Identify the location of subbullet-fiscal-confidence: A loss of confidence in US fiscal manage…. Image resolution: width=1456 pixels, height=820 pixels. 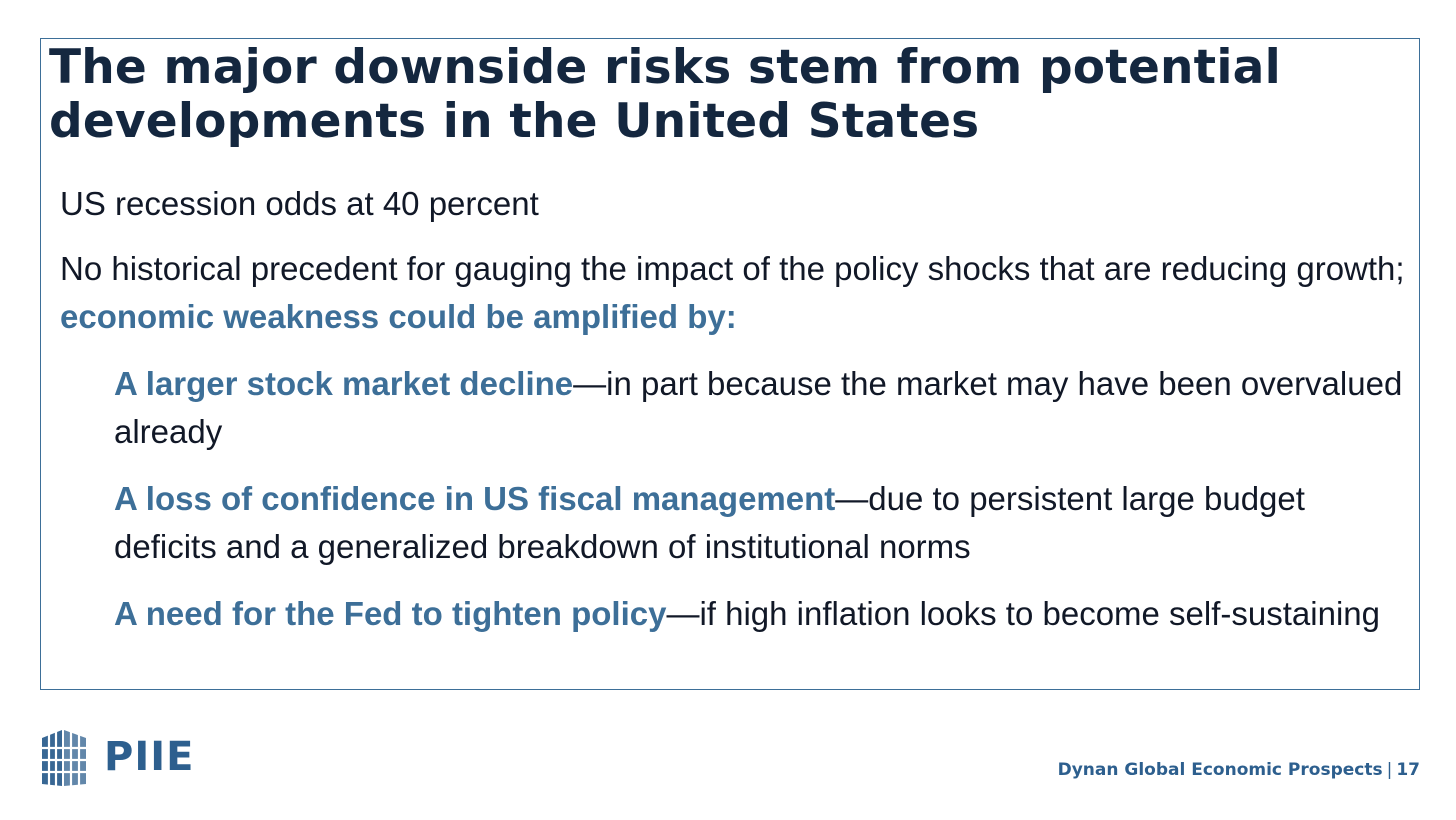
(759, 523).